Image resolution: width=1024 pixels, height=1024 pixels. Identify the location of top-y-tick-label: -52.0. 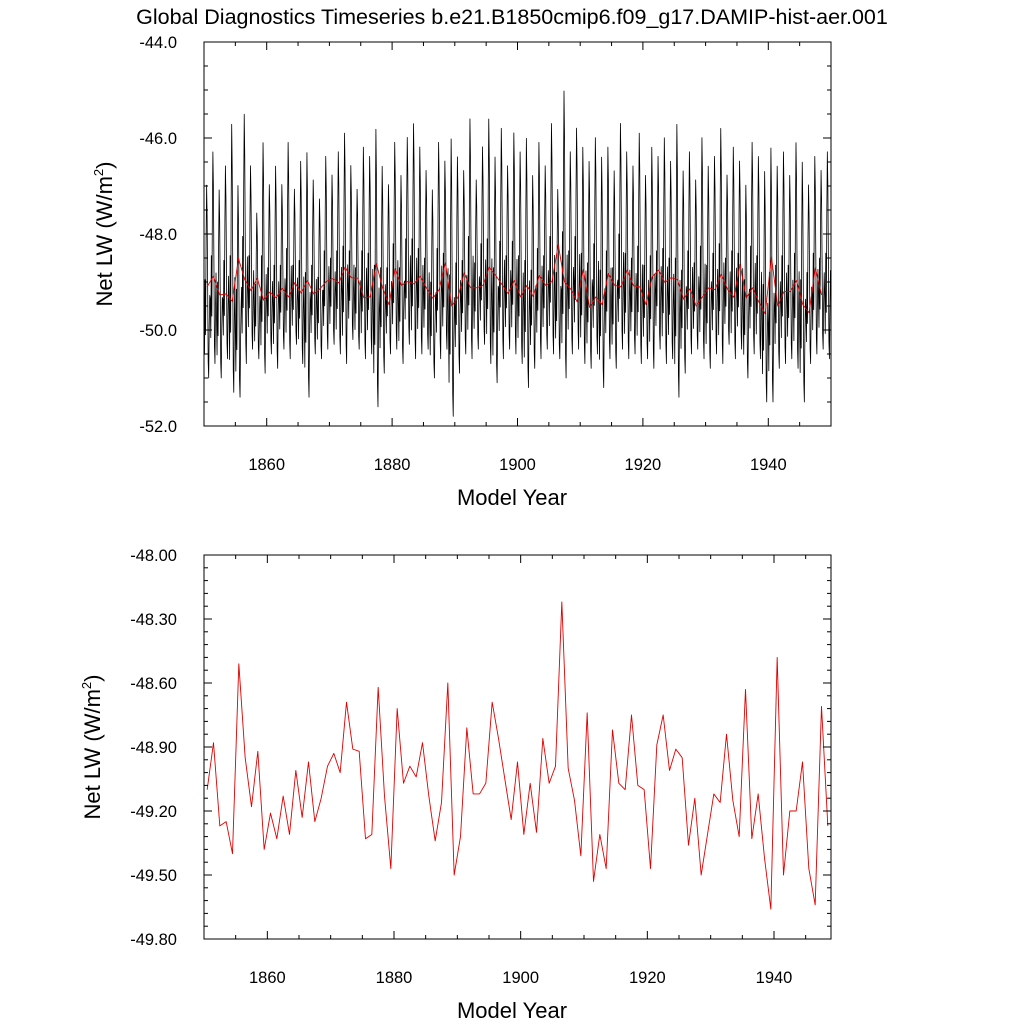
(158, 427).